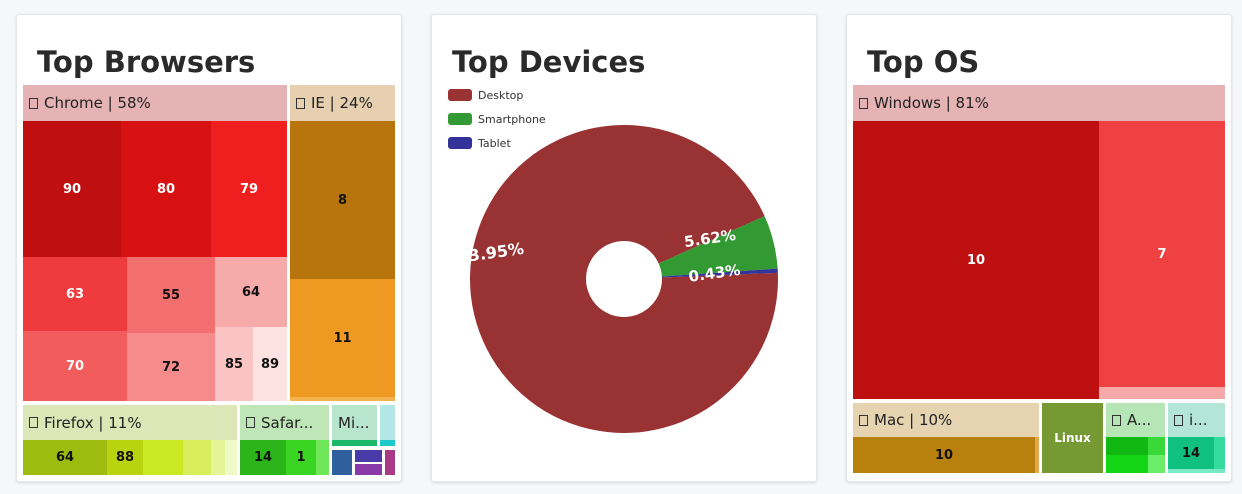 This screenshot has width=1242, height=494. Describe the element at coordinates (718, 246) in the screenshot. I see `pie-slice-smartphone` at that location.